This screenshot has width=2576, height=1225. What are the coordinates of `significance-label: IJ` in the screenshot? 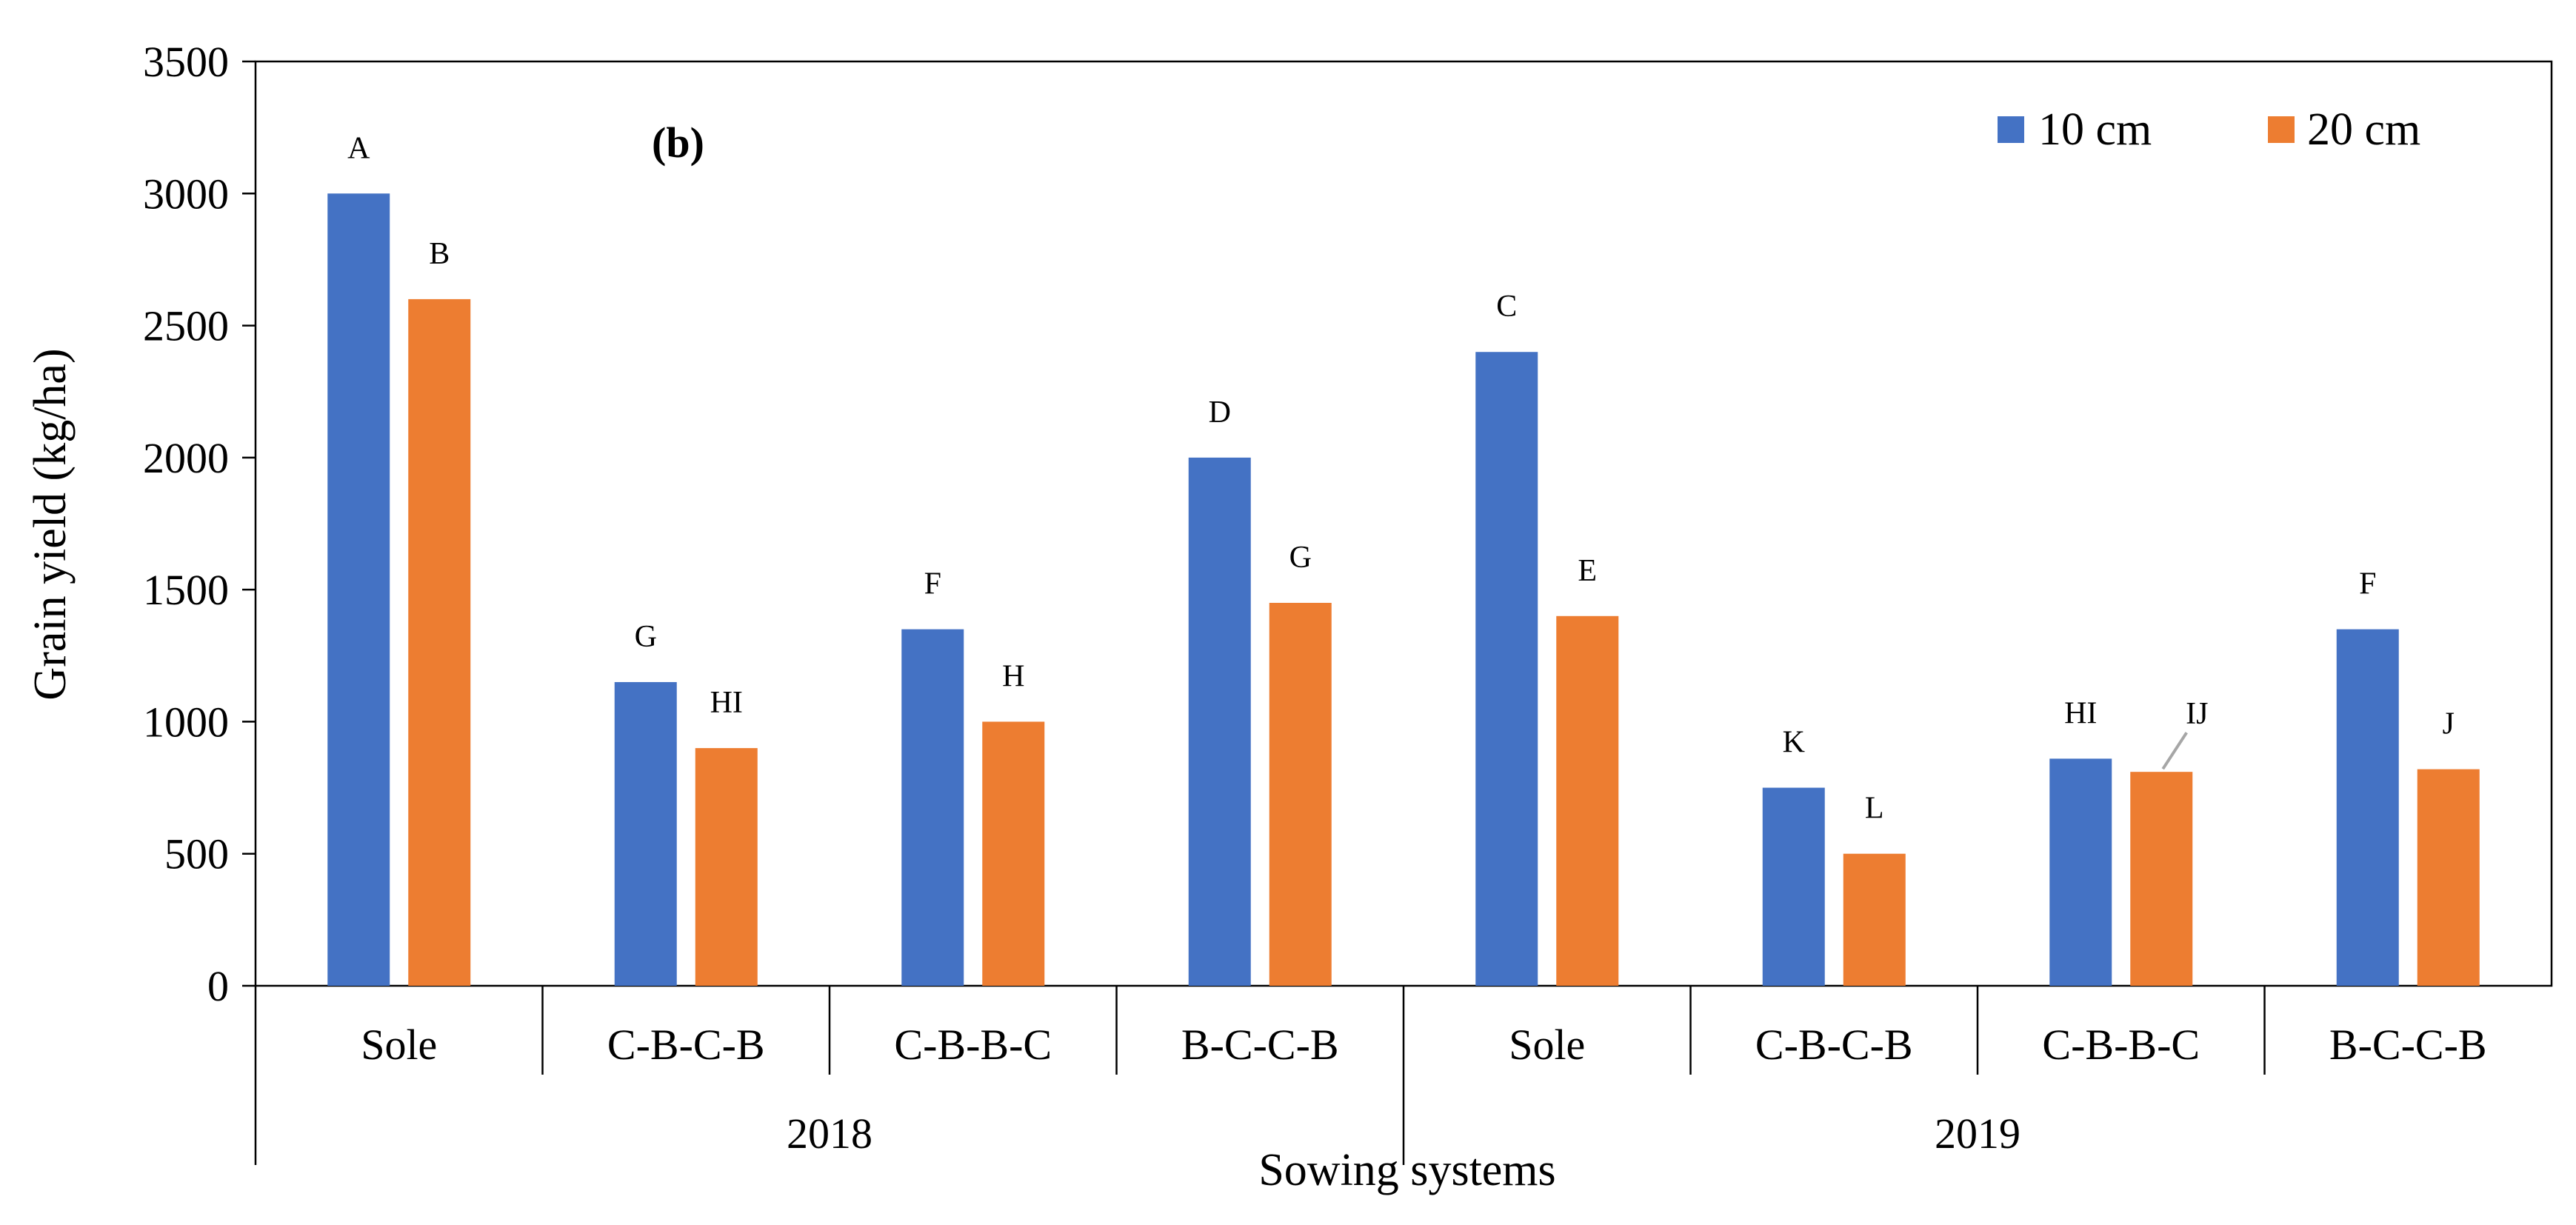 It's located at (2197, 714).